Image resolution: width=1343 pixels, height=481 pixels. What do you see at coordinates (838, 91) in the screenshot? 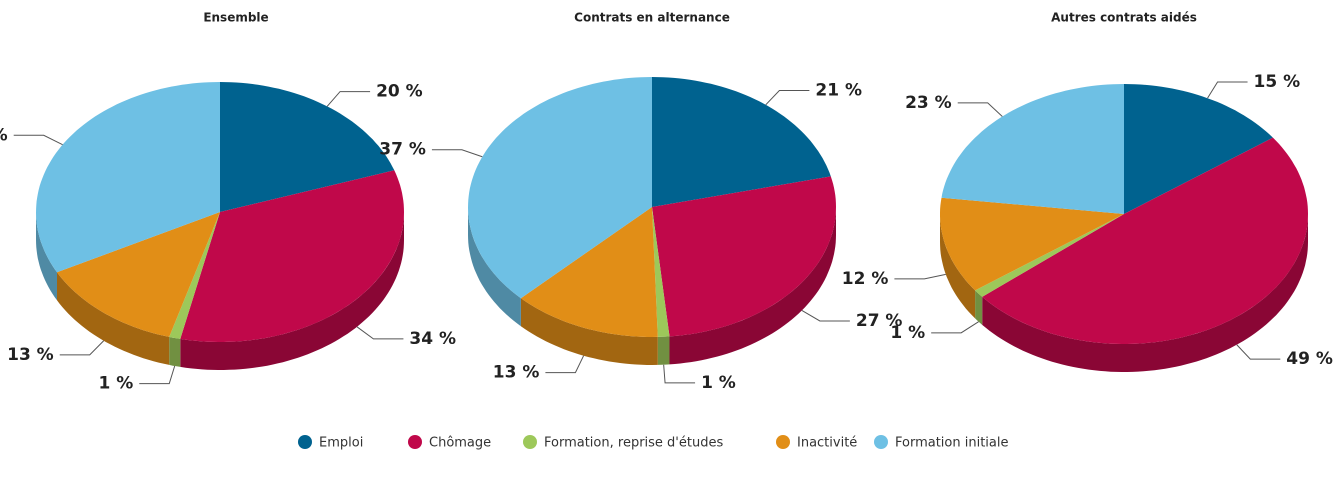
I see `data-label: 21 %` at bounding box center [838, 91].